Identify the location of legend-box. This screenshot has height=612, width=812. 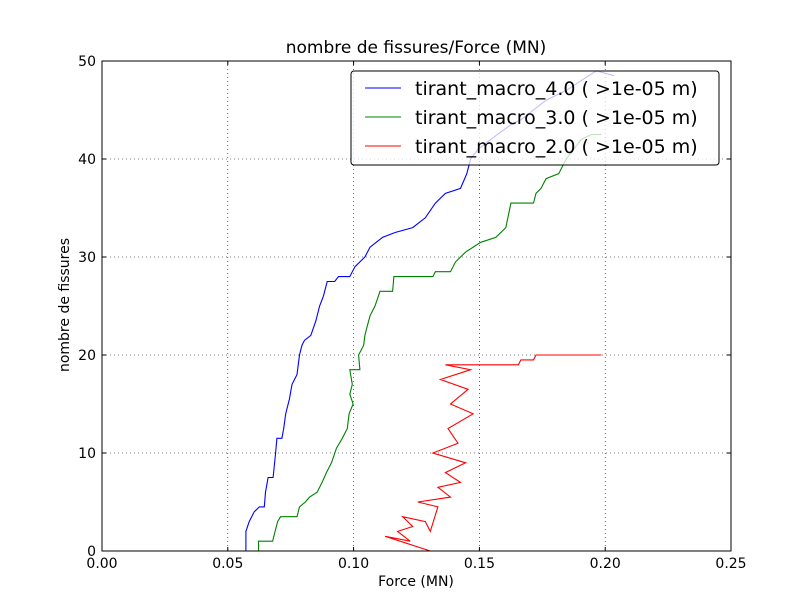
(535, 118).